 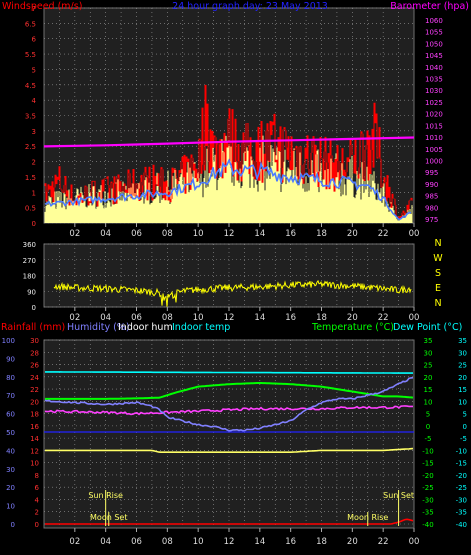 What do you see at coordinates (428, 353) in the screenshot?
I see `temperature-ytick-label: 30` at bounding box center [428, 353].